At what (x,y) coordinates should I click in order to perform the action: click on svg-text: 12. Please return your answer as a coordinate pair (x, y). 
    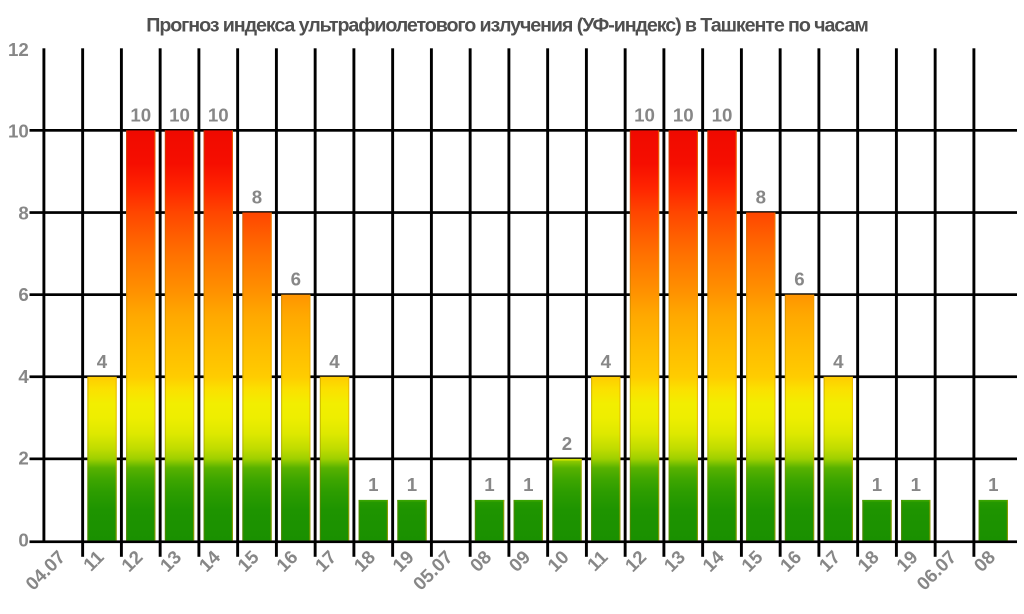
    Looking at the image, I should click on (18, 49).